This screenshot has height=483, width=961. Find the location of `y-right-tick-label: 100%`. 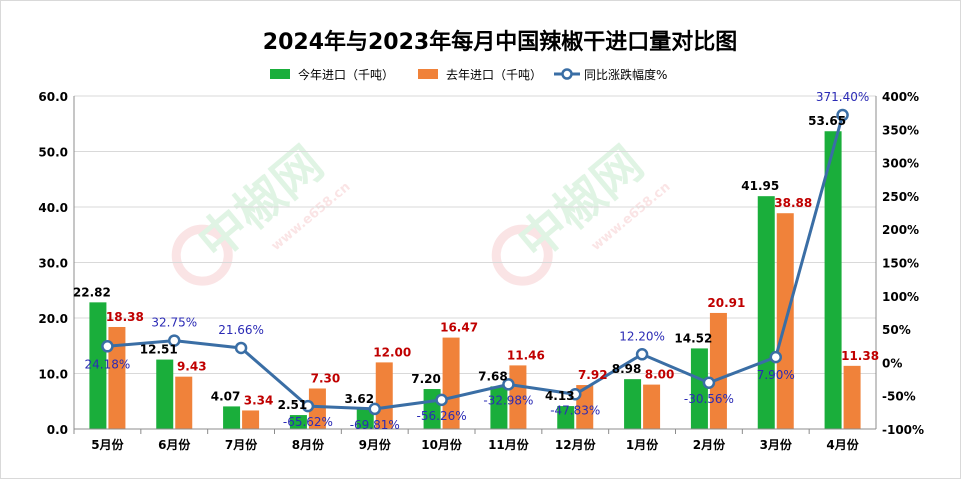

y-right-tick-label: 100% is located at coordinates (900, 297).